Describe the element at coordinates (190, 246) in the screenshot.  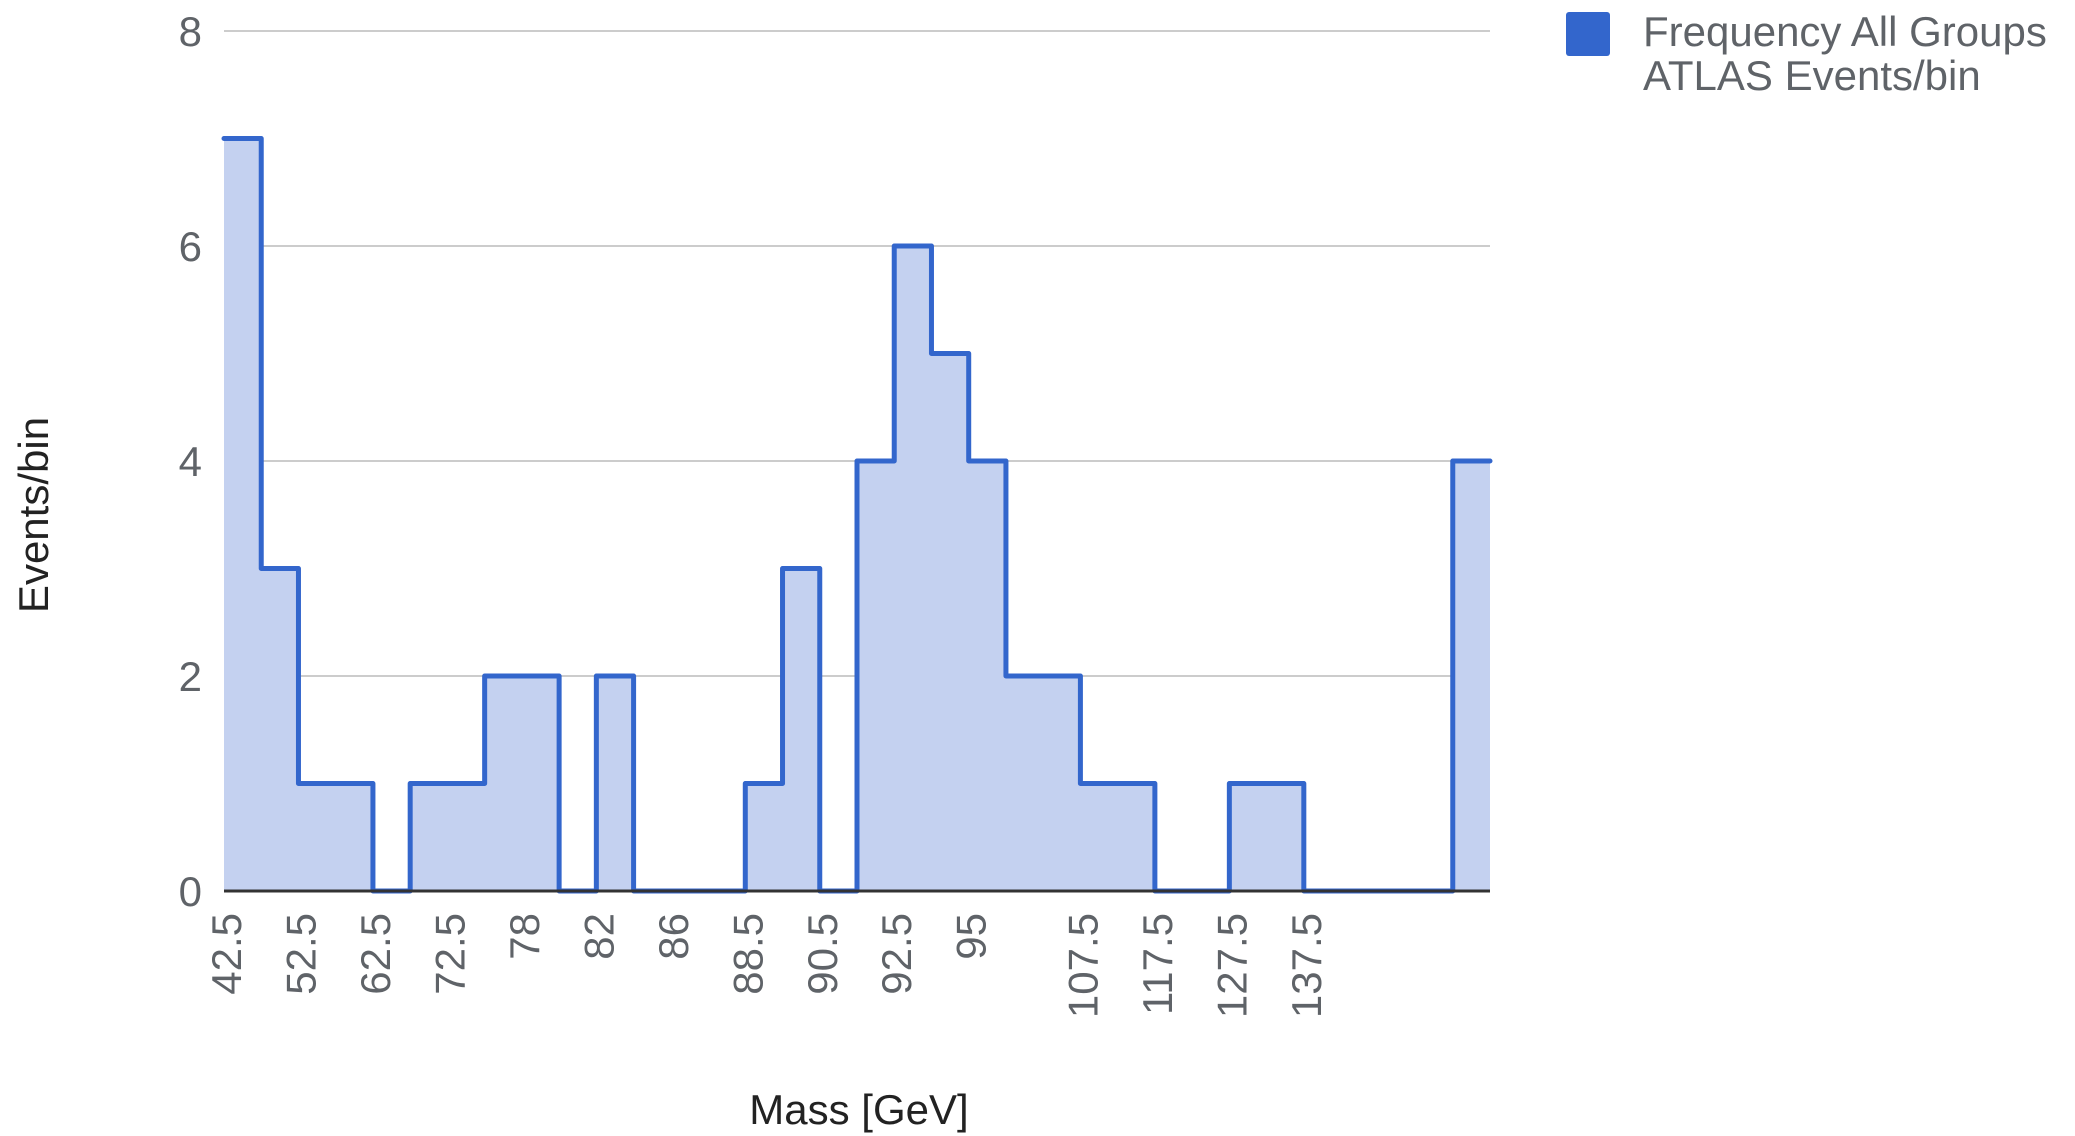
I see `y-tick-label: 6` at that location.